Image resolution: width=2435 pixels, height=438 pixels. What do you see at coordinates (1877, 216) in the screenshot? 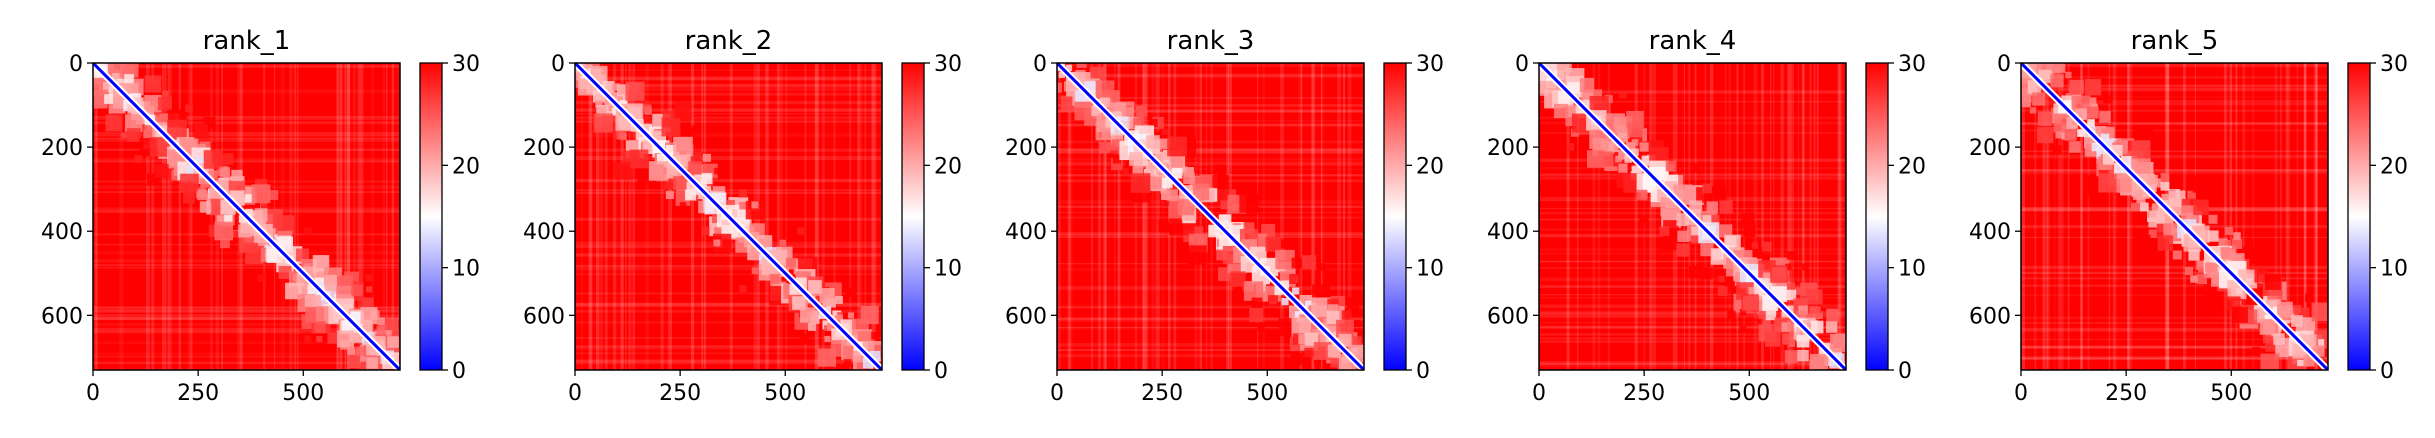
I see `colorbar` at bounding box center [1877, 216].